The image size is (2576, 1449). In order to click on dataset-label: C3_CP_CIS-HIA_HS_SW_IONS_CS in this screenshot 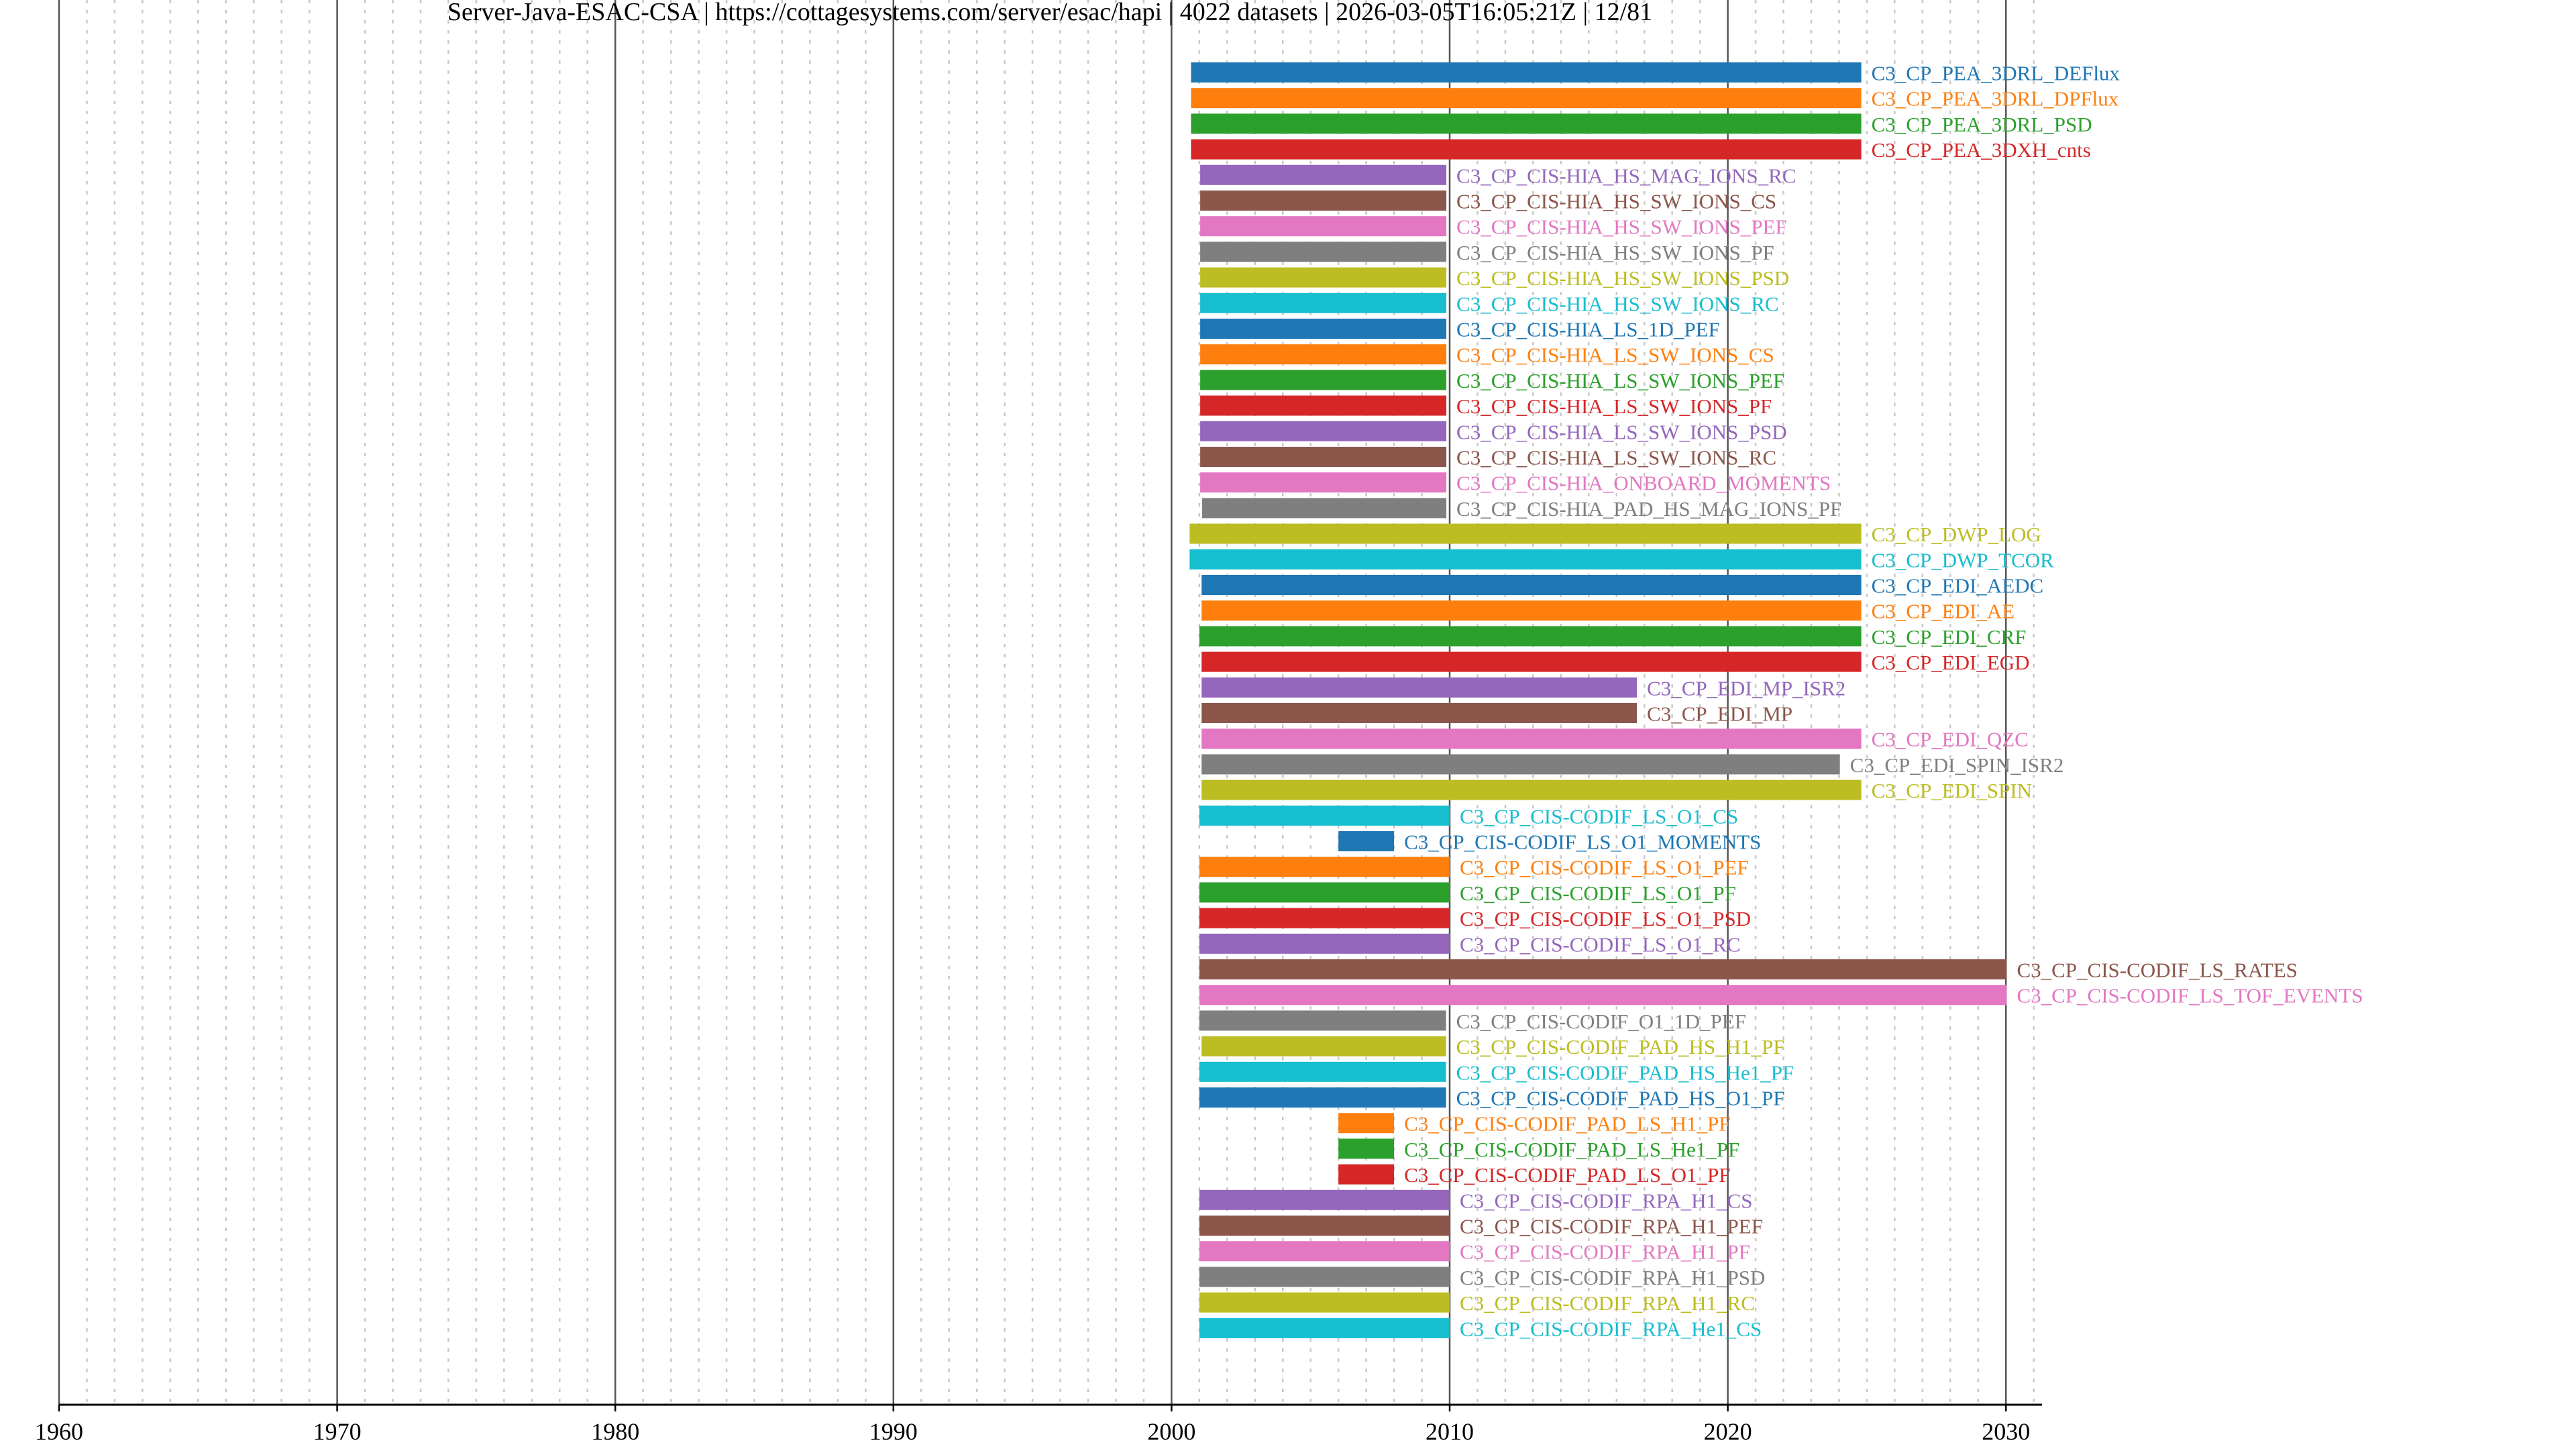, I will do `click(1616, 201)`.